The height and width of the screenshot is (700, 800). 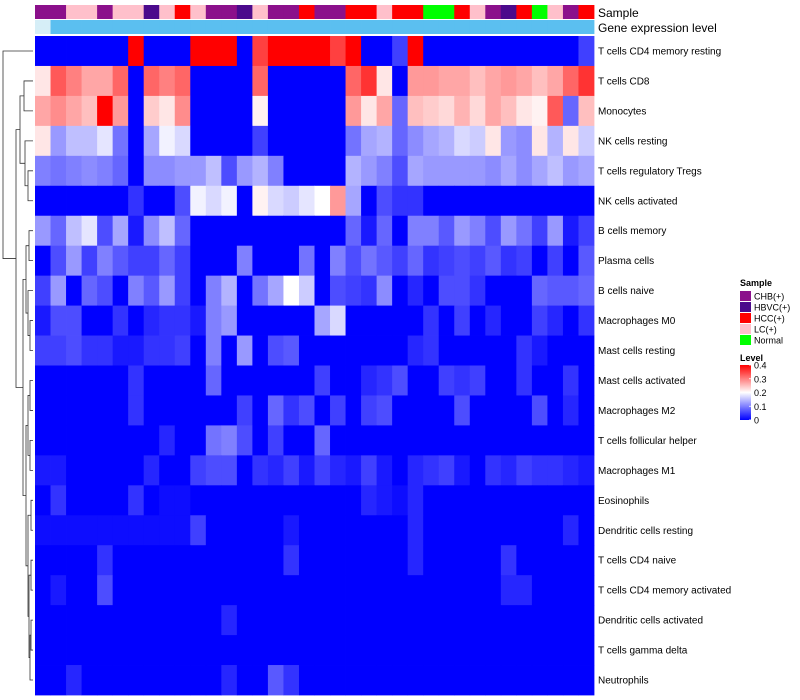 I want to click on row-label: NK cells resting, so click(x=632, y=141).